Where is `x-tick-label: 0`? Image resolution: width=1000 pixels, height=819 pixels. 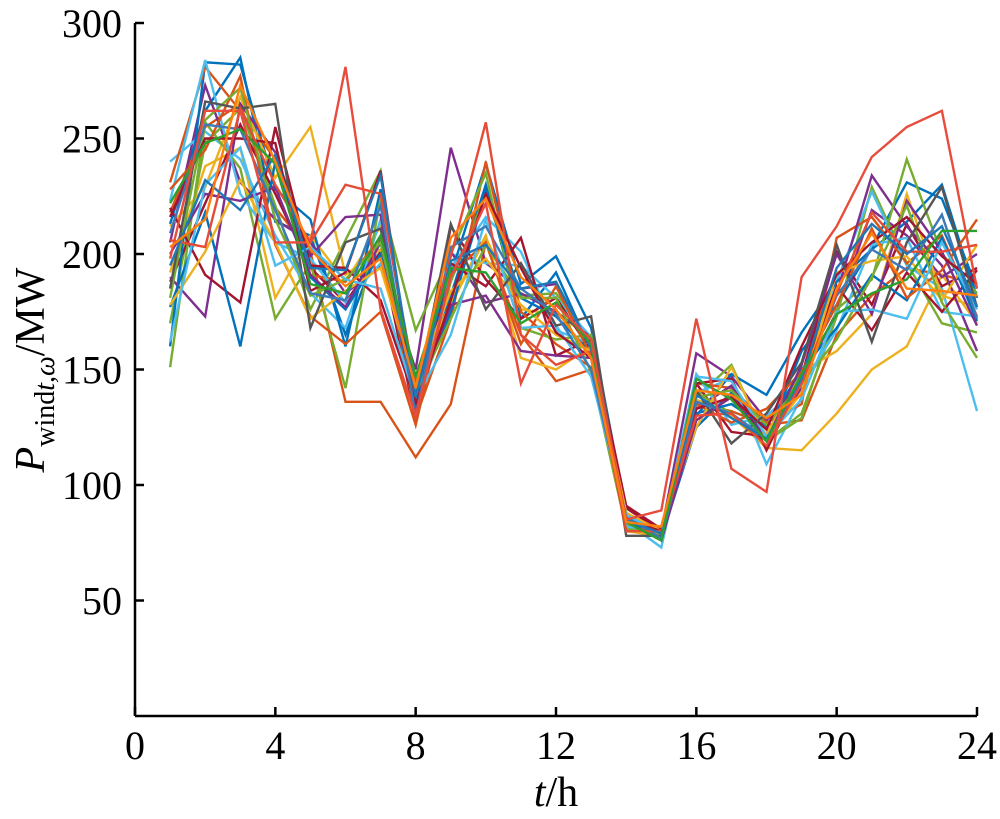 x-tick-label: 0 is located at coordinates (135, 745).